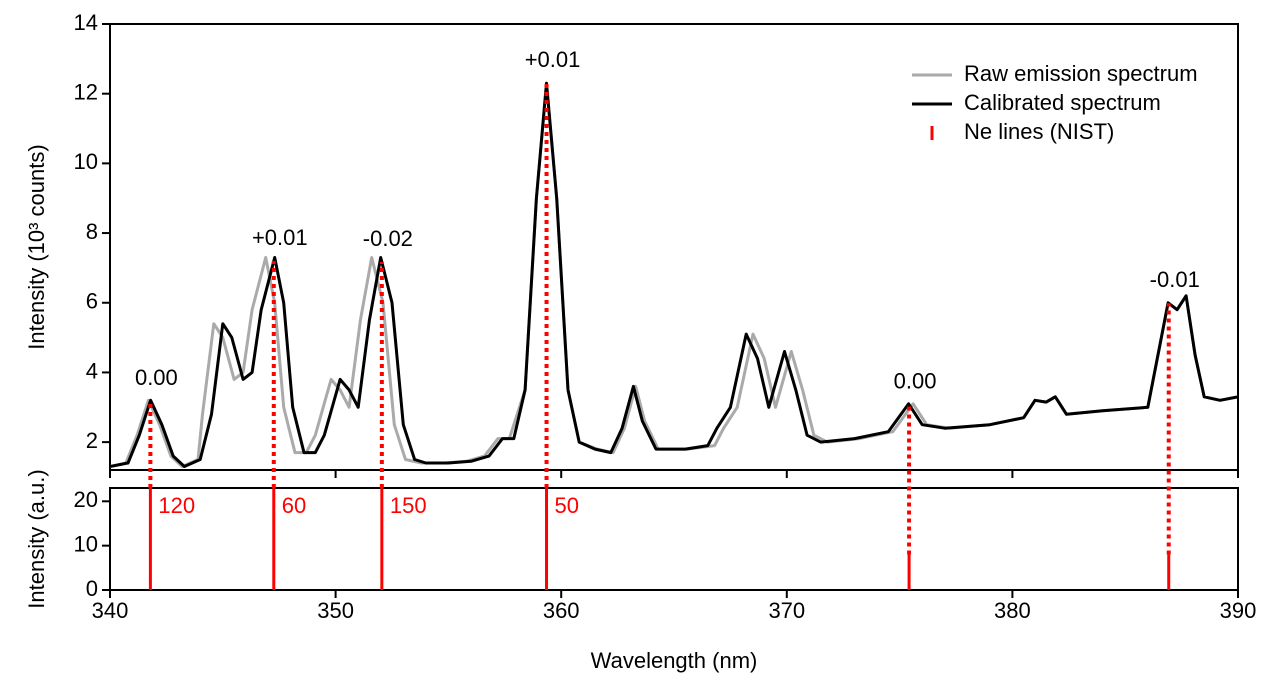 The image size is (1262, 681). Describe the element at coordinates (176, 505) in the screenshot. I see `line-intensity-label: 120` at that location.